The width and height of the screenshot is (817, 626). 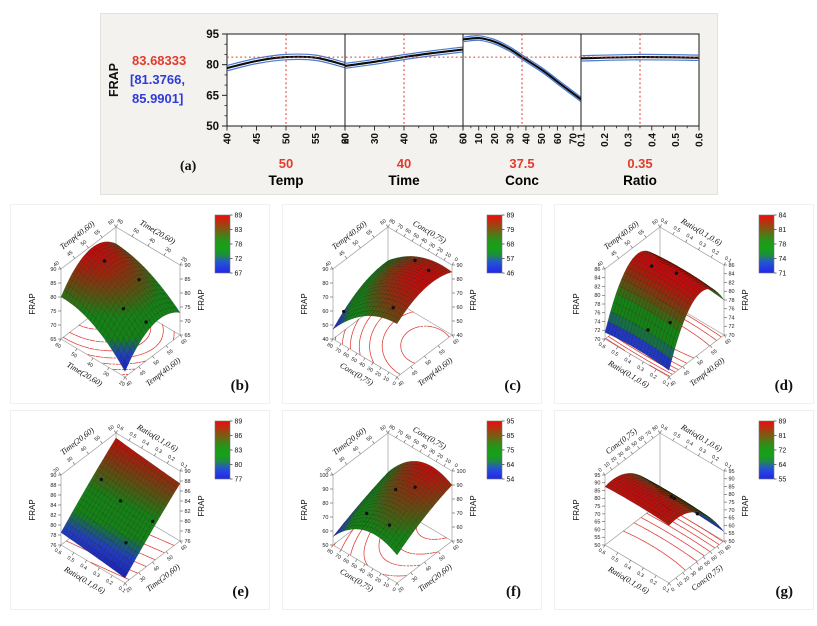 I want to click on svg-text: 95, so click(x=732, y=472).